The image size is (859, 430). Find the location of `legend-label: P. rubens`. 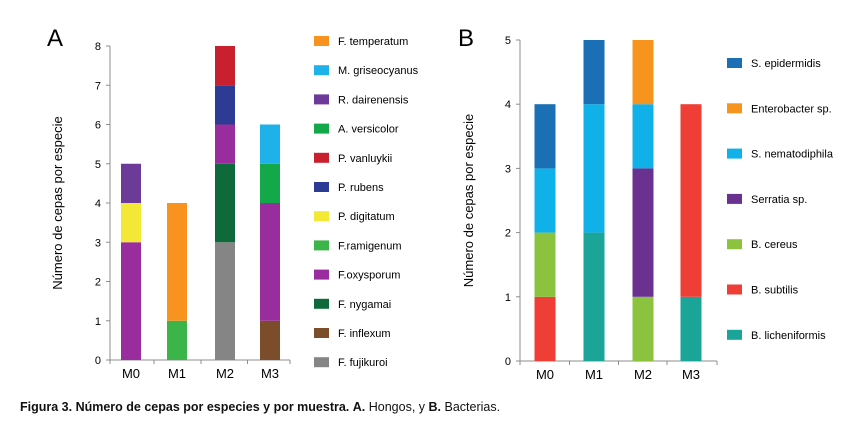

legend-label: P. rubens is located at coordinates (361, 188).